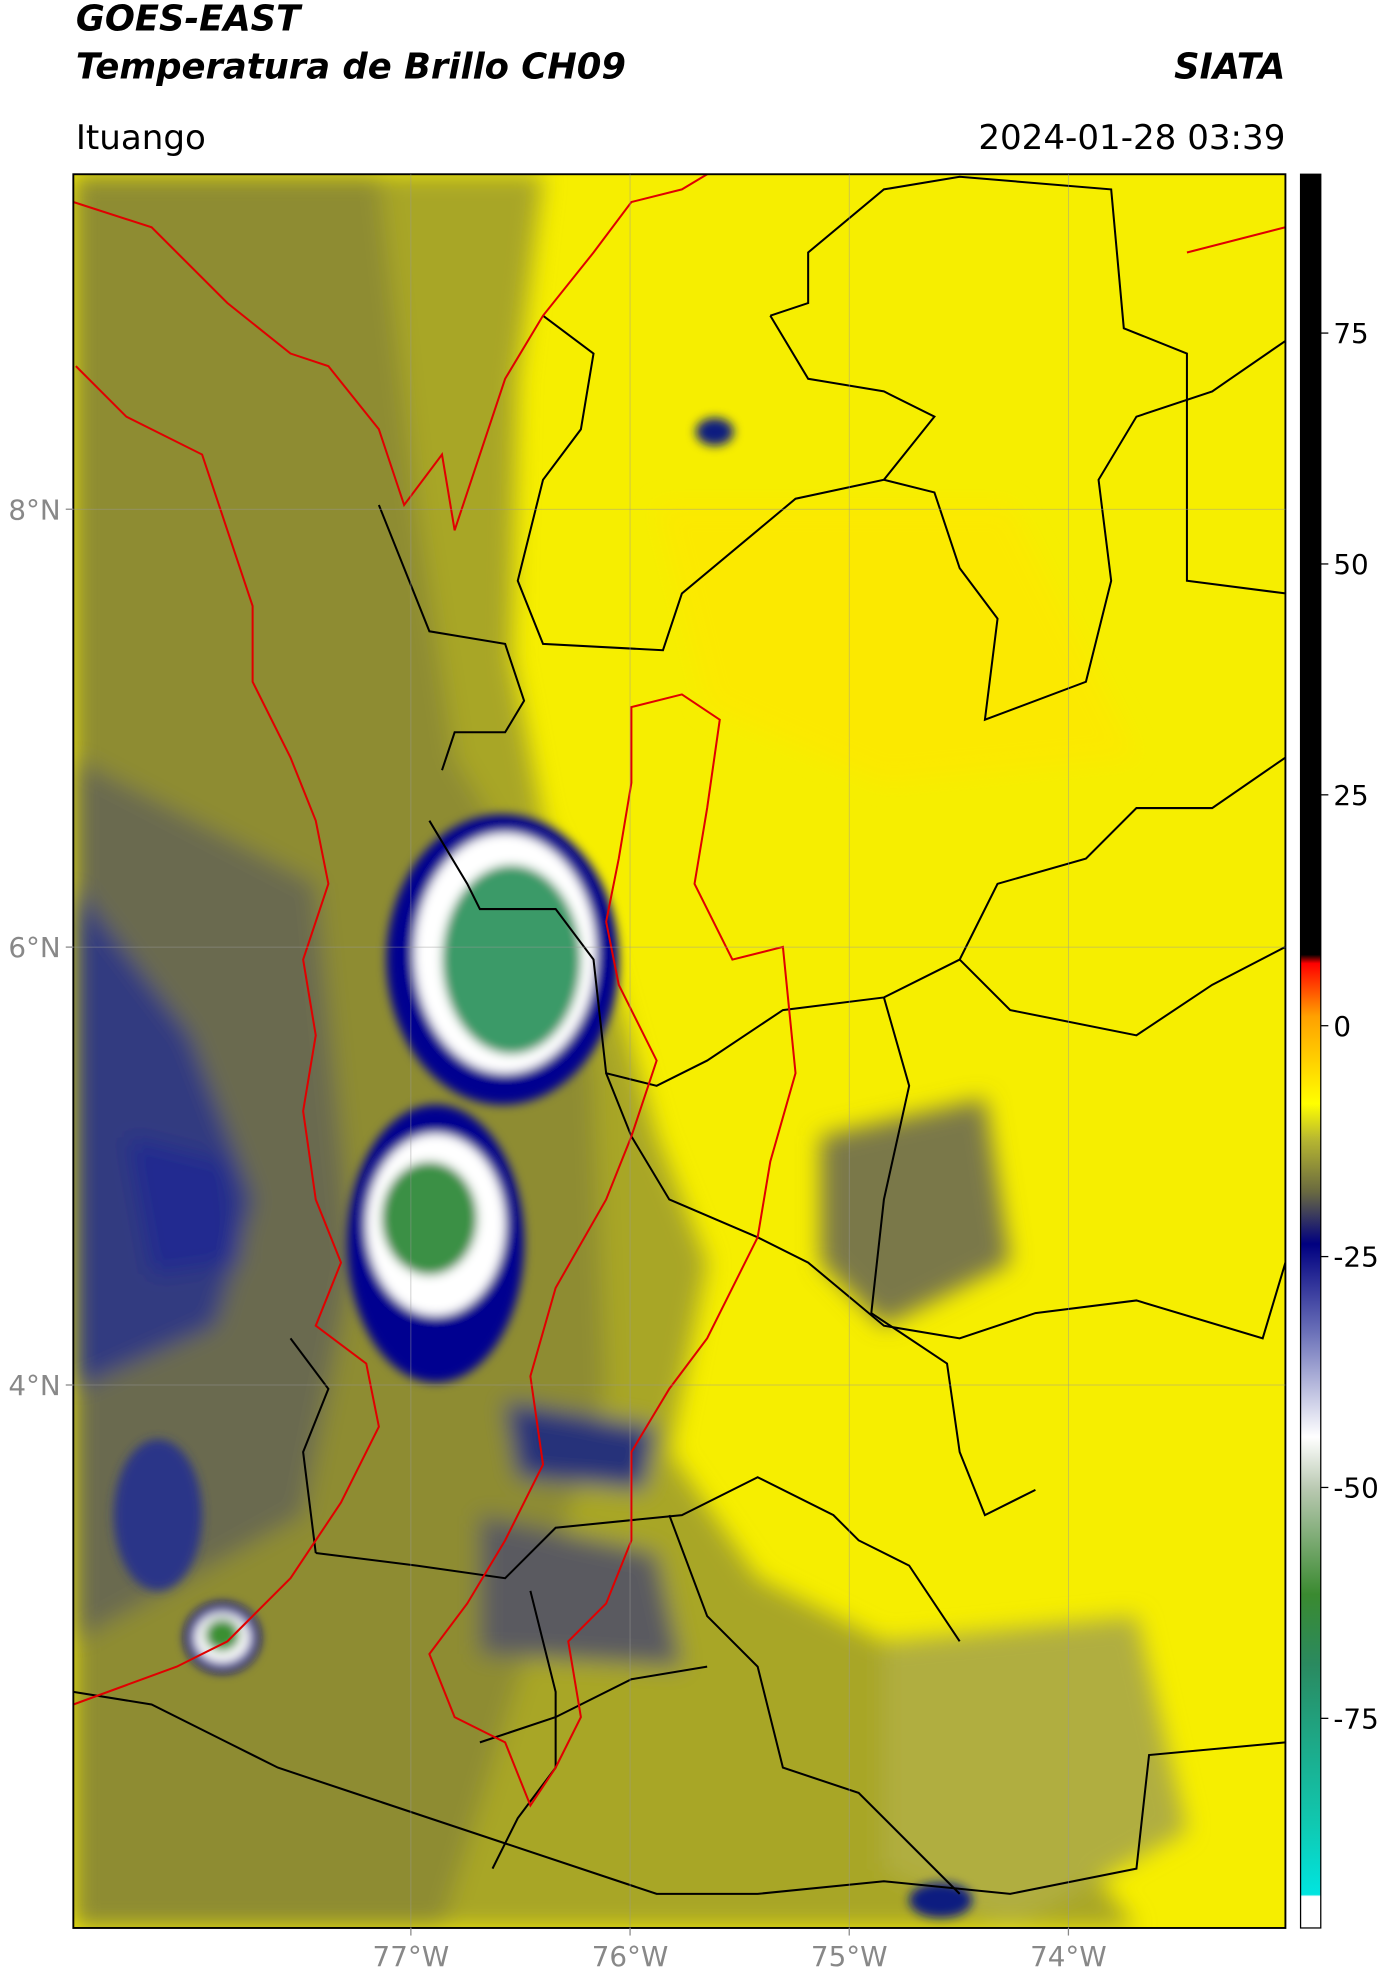  What do you see at coordinates (141, 138) in the screenshot?
I see `location-label: Ituango` at bounding box center [141, 138].